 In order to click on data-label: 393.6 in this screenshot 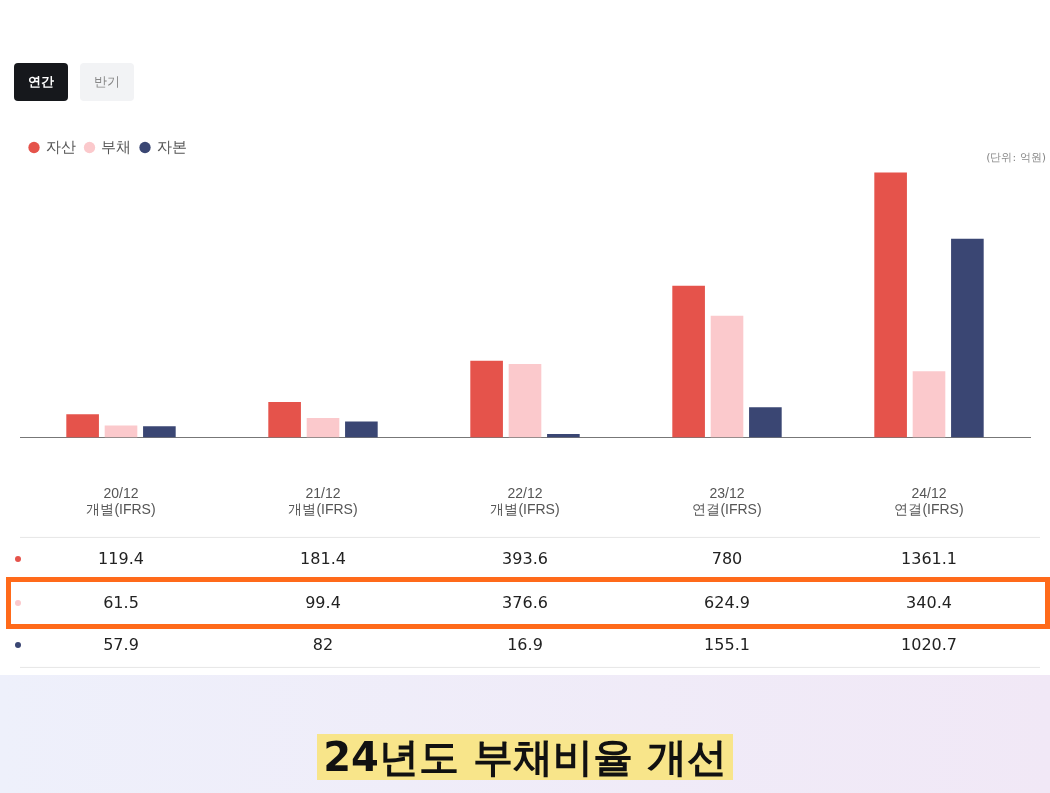, I will do `click(525, 558)`.